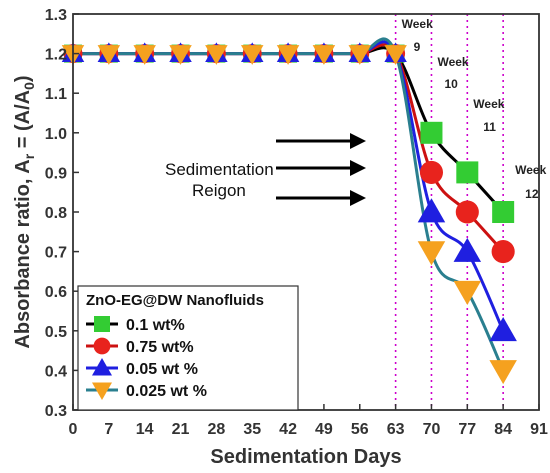  What do you see at coordinates (23, 122) in the screenshot?
I see `y-axis-title-eq: = (A/A` at bounding box center [23, 122].